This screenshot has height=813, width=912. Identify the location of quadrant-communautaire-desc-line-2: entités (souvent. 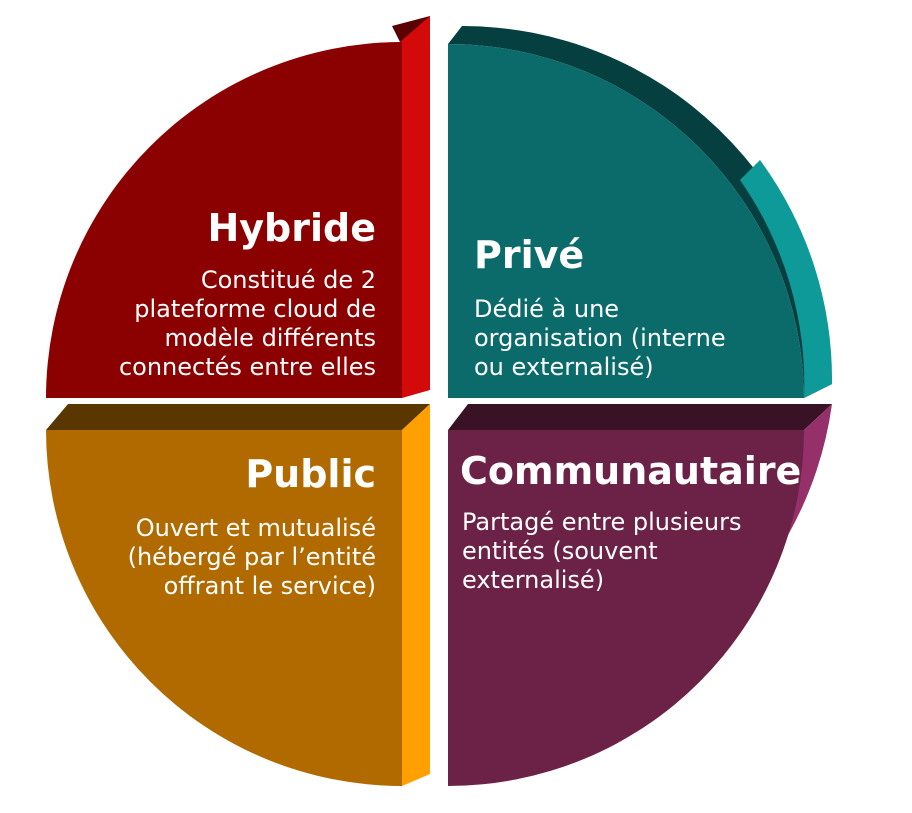
(560, 551).